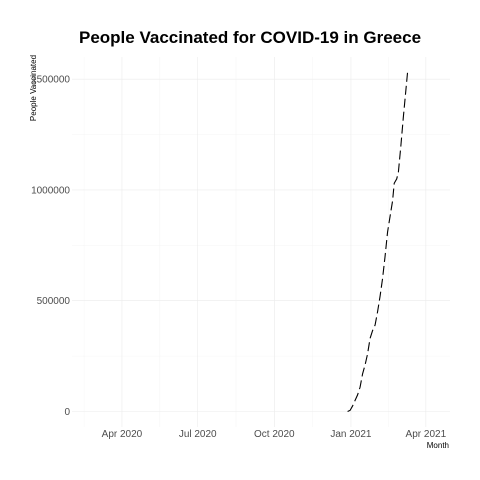 The image size is (480, 480). I want to click on x-tick-label: Apr 2021, so click(426, 434).